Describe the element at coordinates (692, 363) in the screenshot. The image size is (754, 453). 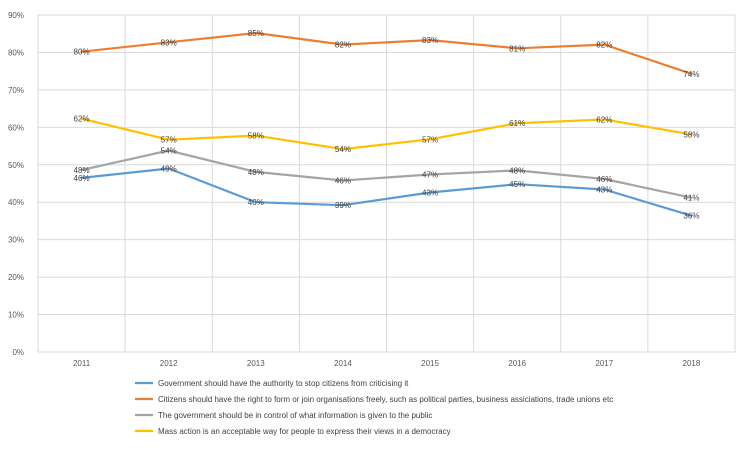
I see `x-tick-label: 2018` at that location.